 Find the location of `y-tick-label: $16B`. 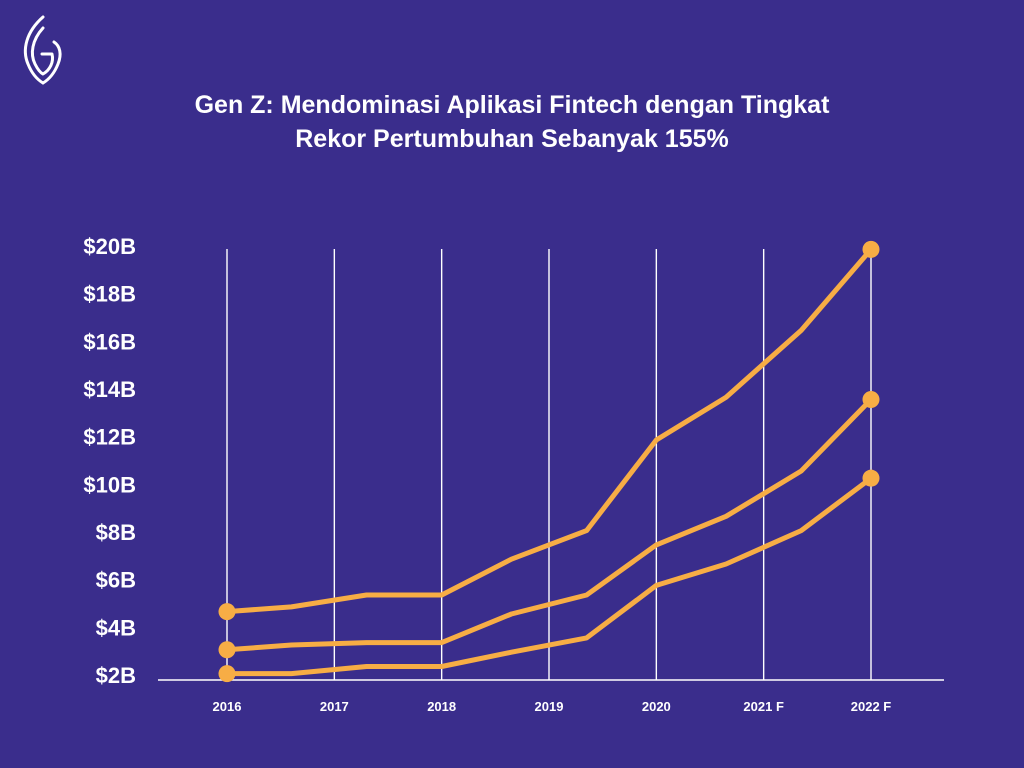

y-tick-label: $16B is located at coordinates (109, 341).